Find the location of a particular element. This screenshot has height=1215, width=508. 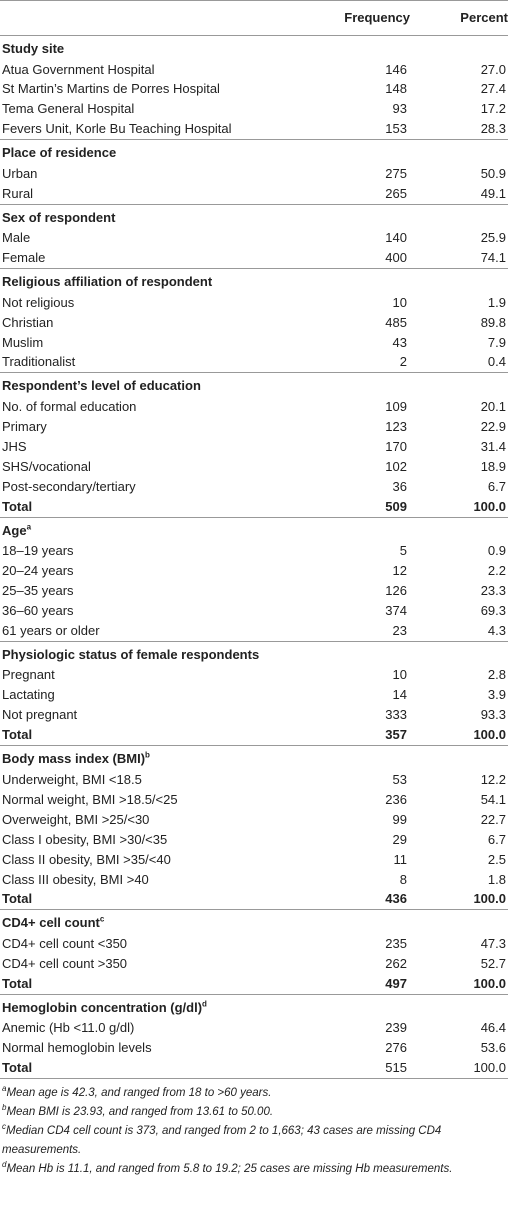

section-title: Hemoglobin concentration (g/dl)d is located at coordinates (254, 1006).